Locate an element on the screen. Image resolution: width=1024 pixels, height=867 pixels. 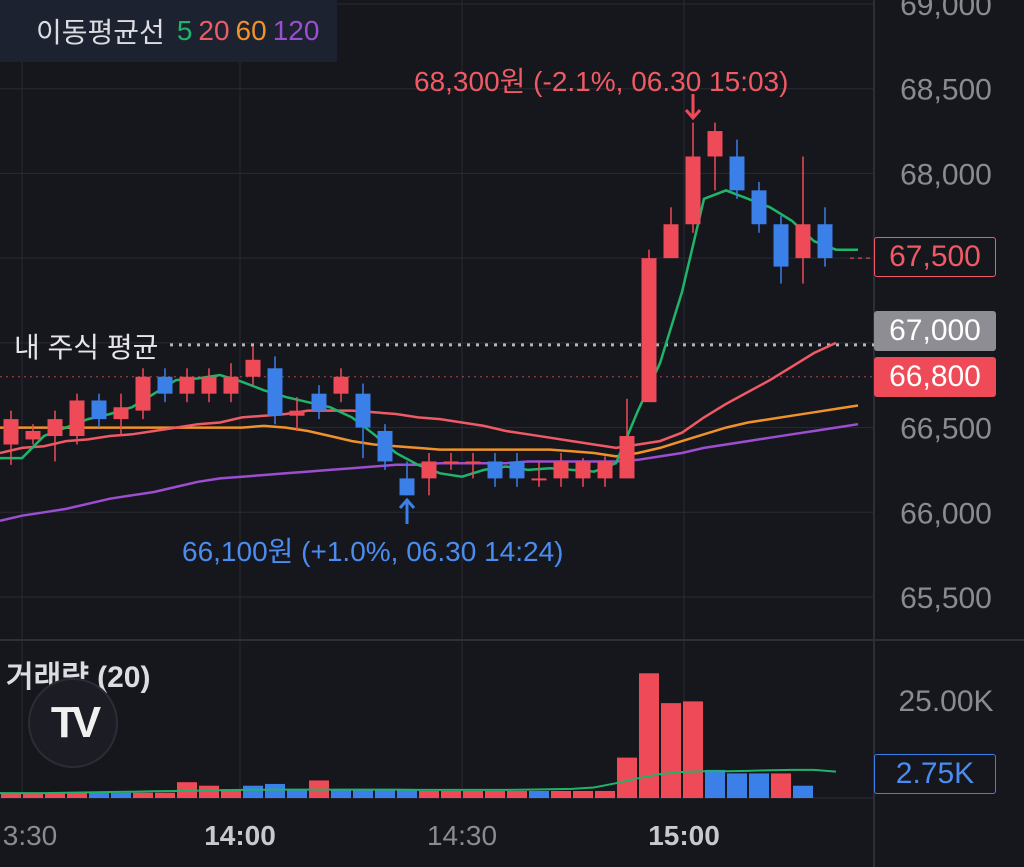
ma-legend-5: 5 is located at coordinates (184, 30).